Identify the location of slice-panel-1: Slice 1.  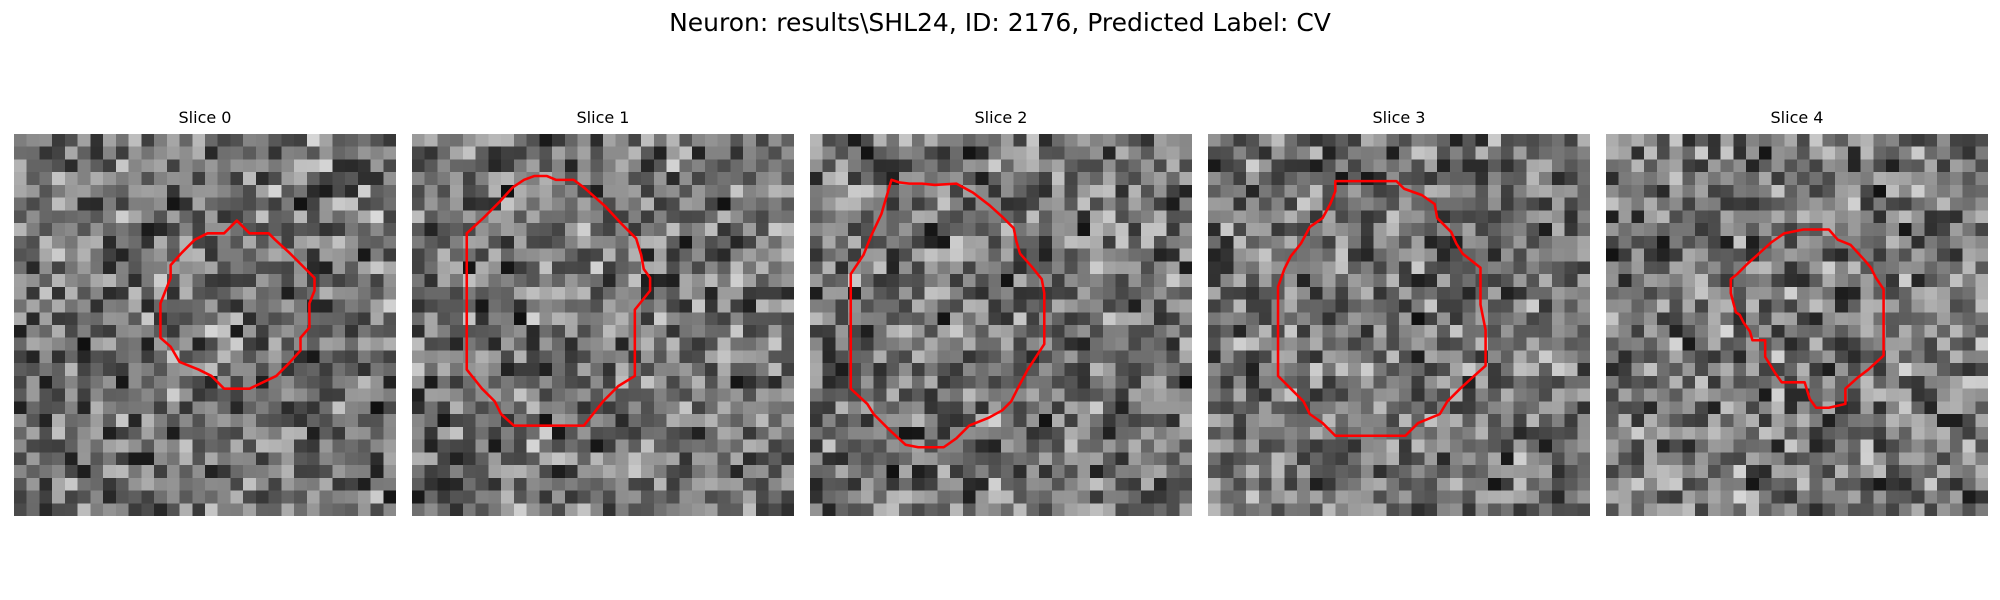
(603, 312).